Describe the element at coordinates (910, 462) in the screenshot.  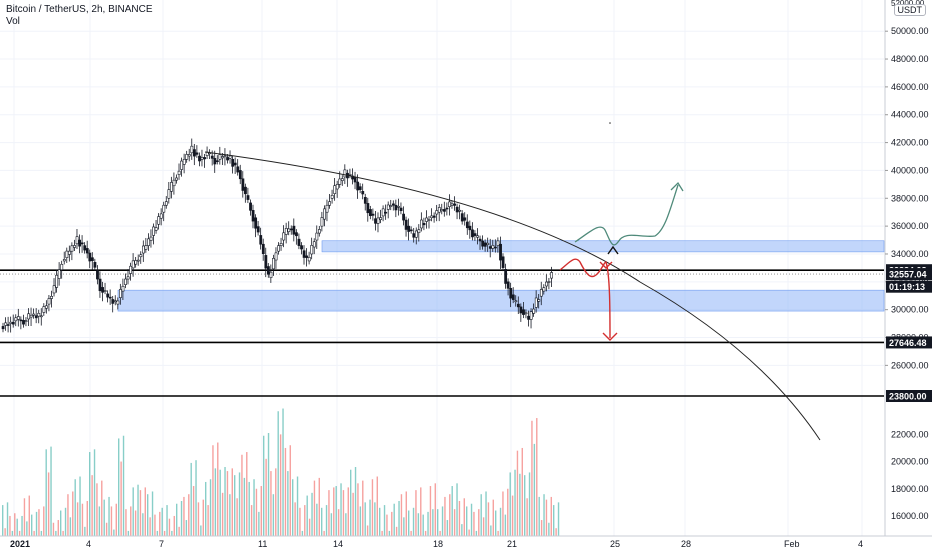
I see `volume-tick-label: 20000.00` at that location.